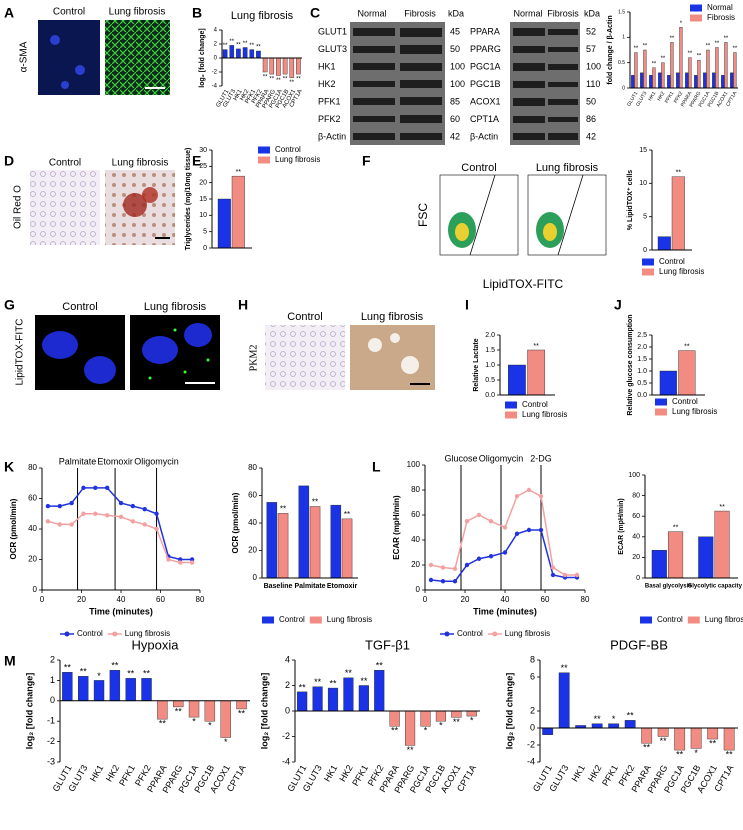 This screenshot has height=830, width=743. What do you see at coordinates (10, 661) in the screenshot?
I see `panel-letter: M` at bounding box center [10, 661].